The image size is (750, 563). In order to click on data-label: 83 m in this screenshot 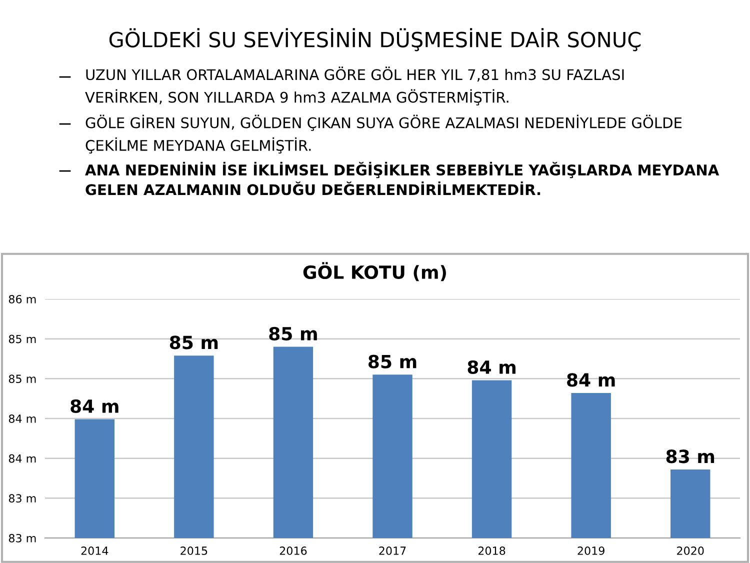, I will do `click(690, 457)`.